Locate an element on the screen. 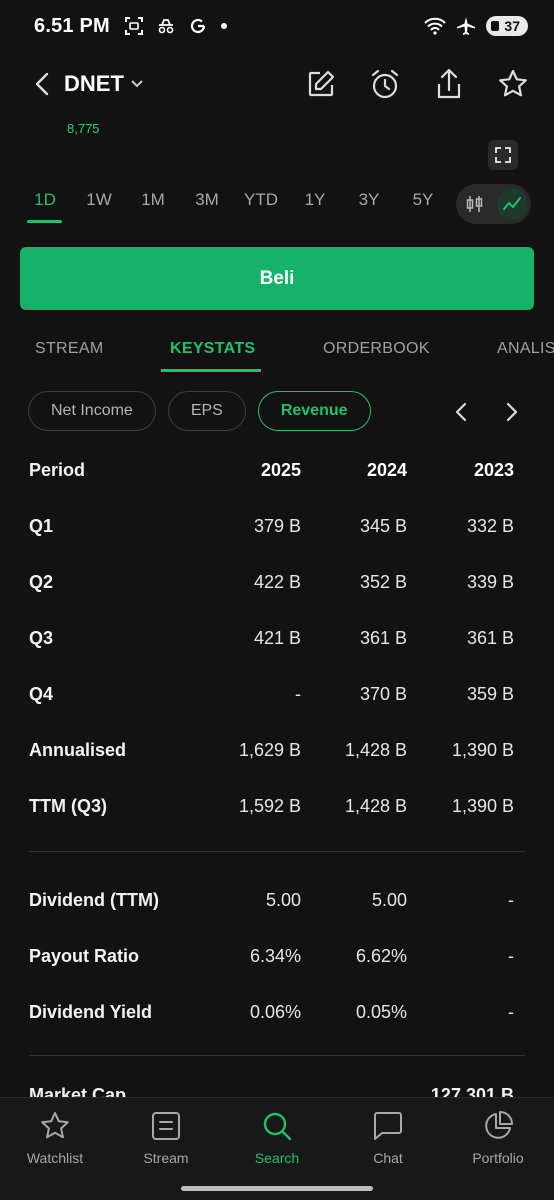 This screenshot has width=554, height=1200. row-label: Q4 is located at coordinates (41, 694).